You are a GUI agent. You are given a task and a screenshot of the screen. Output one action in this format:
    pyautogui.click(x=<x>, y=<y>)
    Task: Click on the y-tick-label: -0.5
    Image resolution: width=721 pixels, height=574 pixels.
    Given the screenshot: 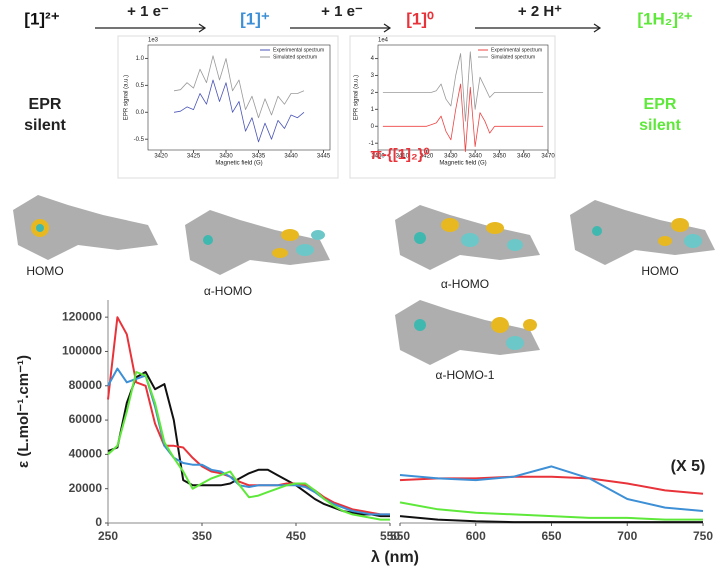 What is the action you would take?
    pyautogui.click(x=139, y=140)
    